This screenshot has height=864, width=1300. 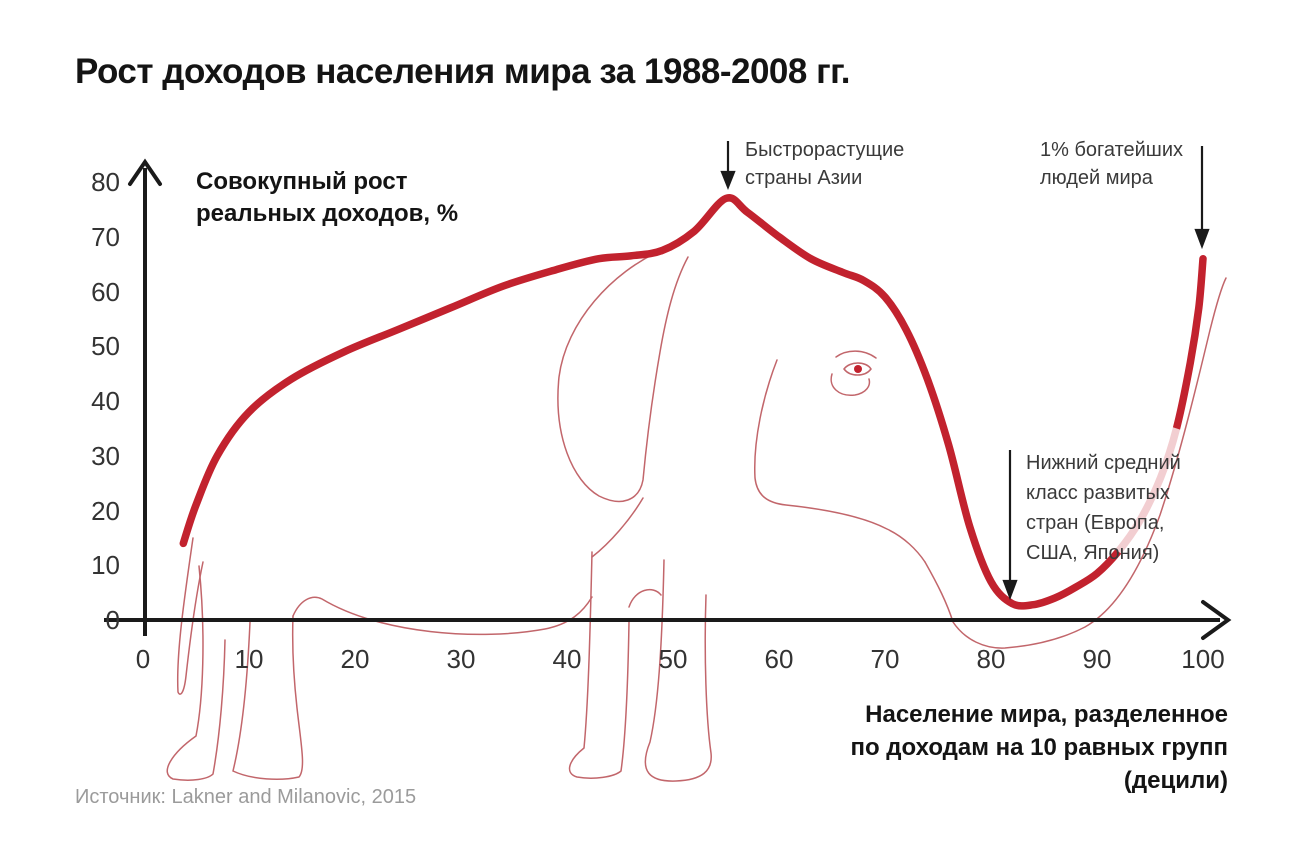 I want to click on x-tick-label: 30, so click(x=461, y=659).